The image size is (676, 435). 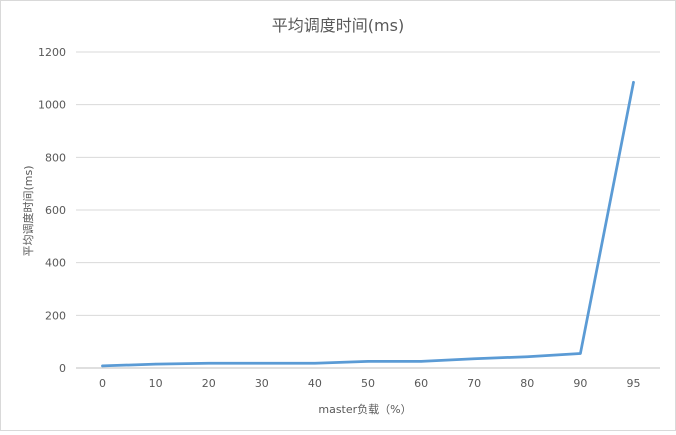 What do you see at coordinates (338, 25) in the screenshot?
I see `chart-title: 平均调度时间(ms)` at bounding box center [338, 25].